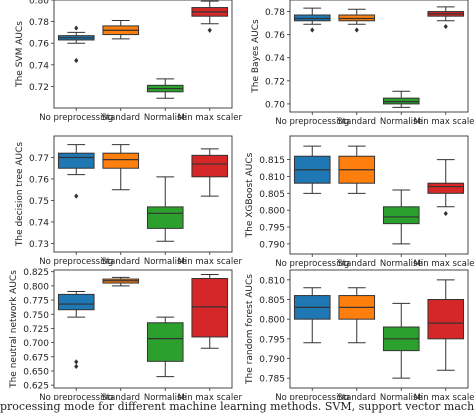 This screenshot has width=474, height=414. What do you see at coordinates (36, 273) in the screenshot?
I see `y-tick-label: 0.825` at bounding box center [36, 273].